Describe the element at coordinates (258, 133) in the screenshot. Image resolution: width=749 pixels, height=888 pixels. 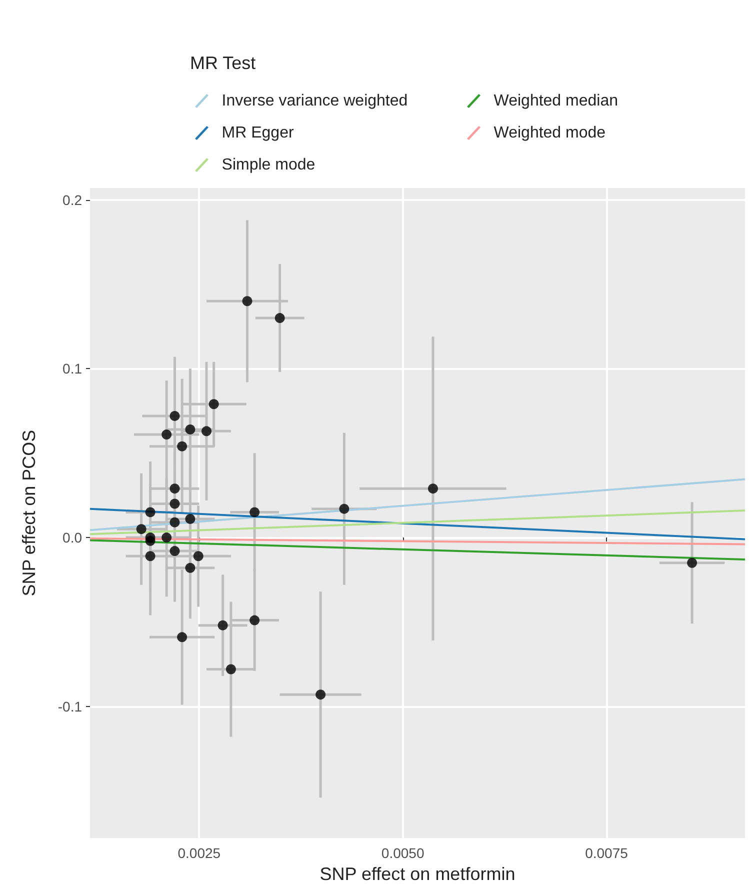
I see `legend-label: MR Egger` at that location.